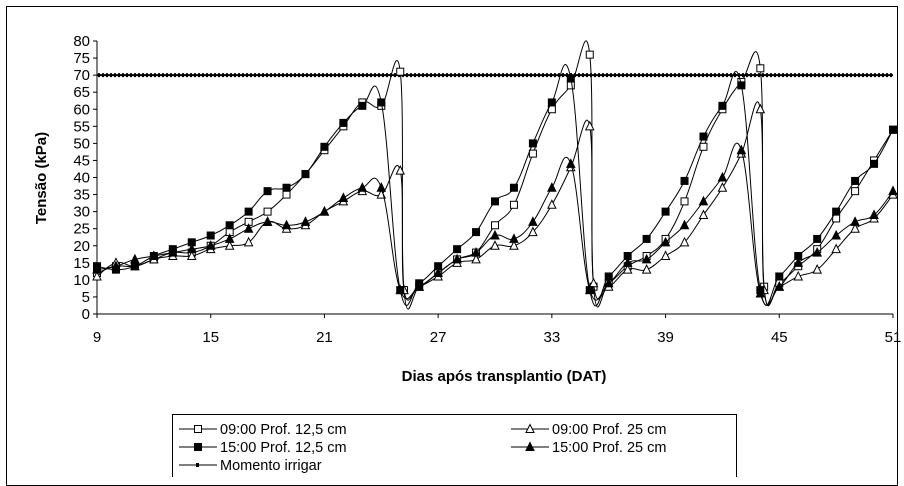 The width and height of the screenshot is (904, 486). What do you see at coordinates (81, 143) in the screenshot?
I see `y-tick-label: 50` at bounding box center [81, 143].